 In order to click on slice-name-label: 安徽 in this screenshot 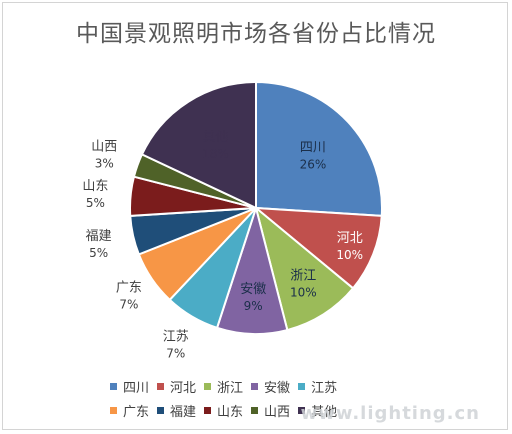, I will do `click(253, 289)`.